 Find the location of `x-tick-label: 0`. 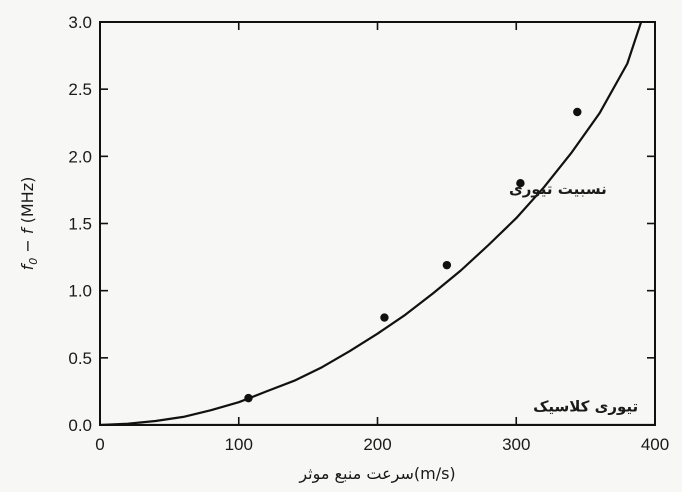

x-tick-label: 0 is located at coordinates (99, 444).